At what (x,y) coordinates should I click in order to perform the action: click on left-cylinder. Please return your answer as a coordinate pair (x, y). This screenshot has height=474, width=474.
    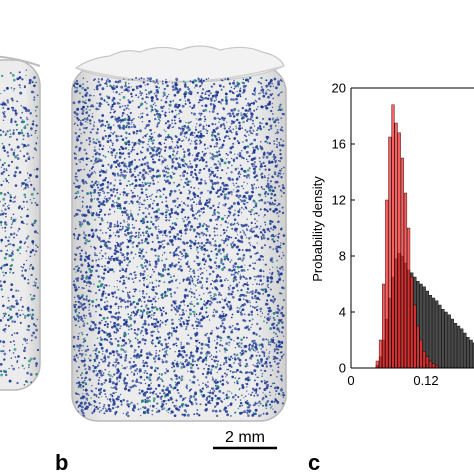
    Looking at the image, I should click on (20, 223).